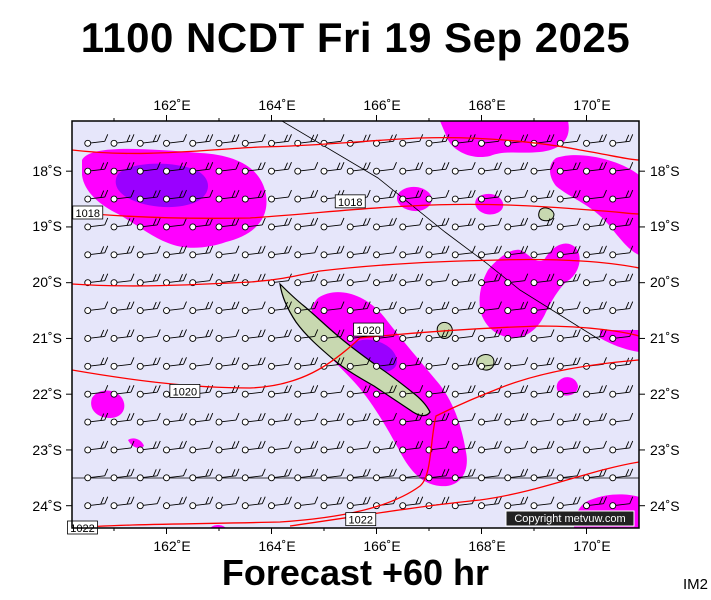  I want to click on isobar-label-text: 1018, so click(350, 203).